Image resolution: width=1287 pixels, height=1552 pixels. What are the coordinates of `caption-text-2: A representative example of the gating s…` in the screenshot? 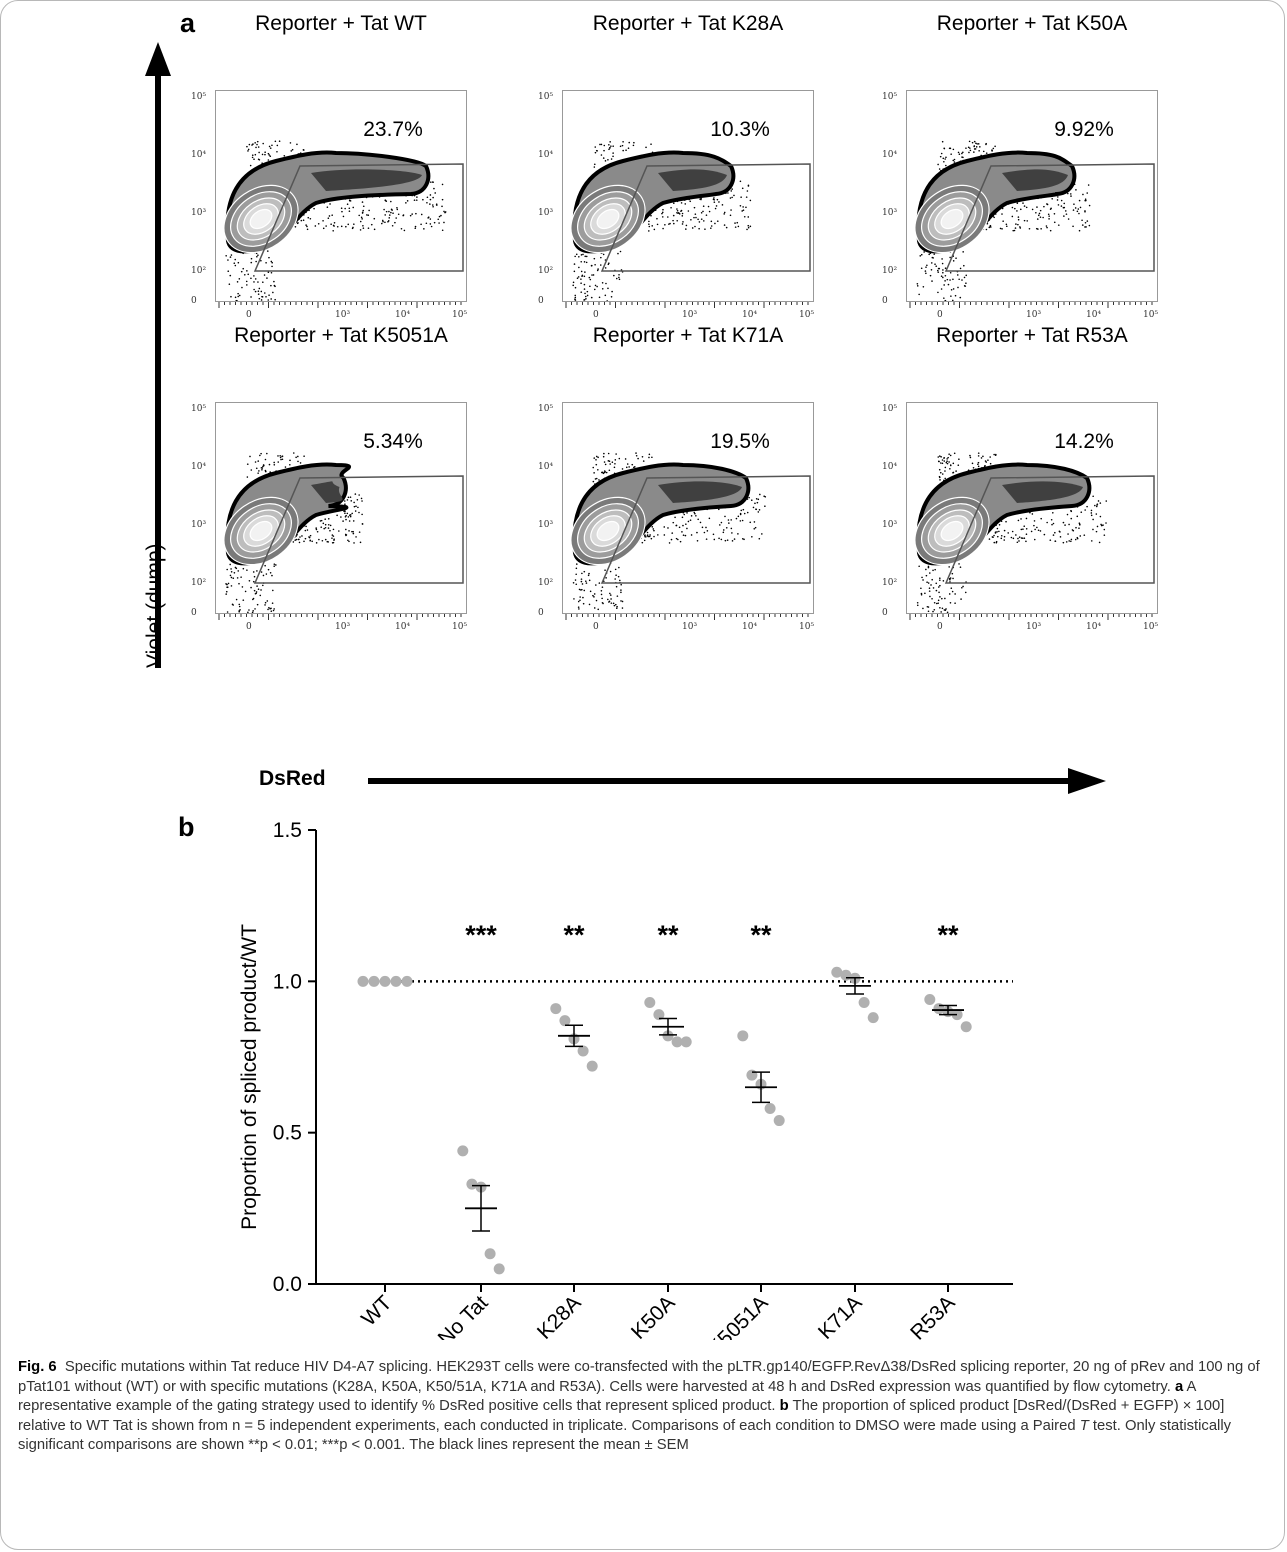 It's located at (607, 1396).